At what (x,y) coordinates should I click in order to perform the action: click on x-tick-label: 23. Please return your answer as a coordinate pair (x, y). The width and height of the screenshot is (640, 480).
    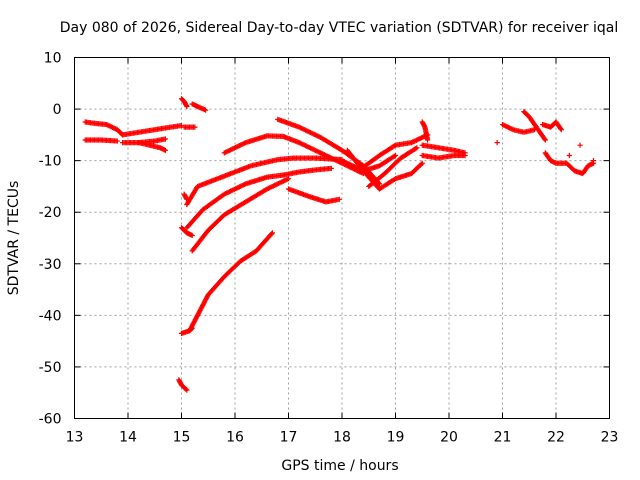
    Looking at the image, I should click on (610, 438).